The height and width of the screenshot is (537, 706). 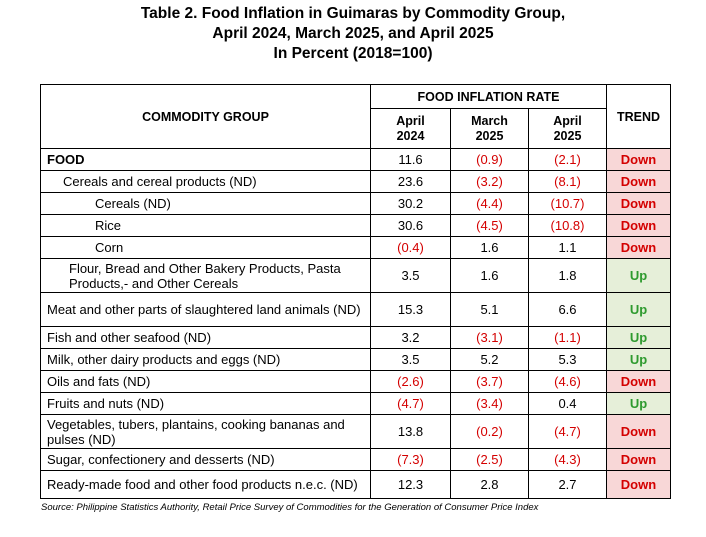 I want to click on commodity-label: Fruits and nuts (ND), so click(x=205, y=403).